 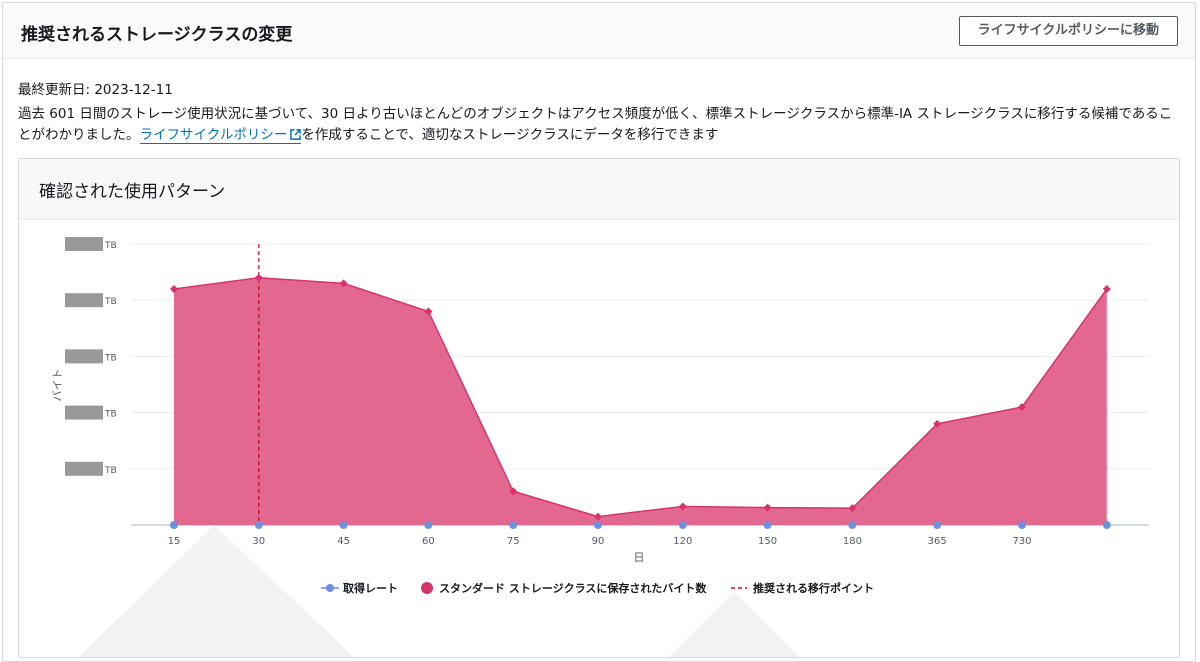 What do you see at coordinates (428, 541) in the screenshot?
I see `x-tick-label: 60` at bounding box center [428, 541].